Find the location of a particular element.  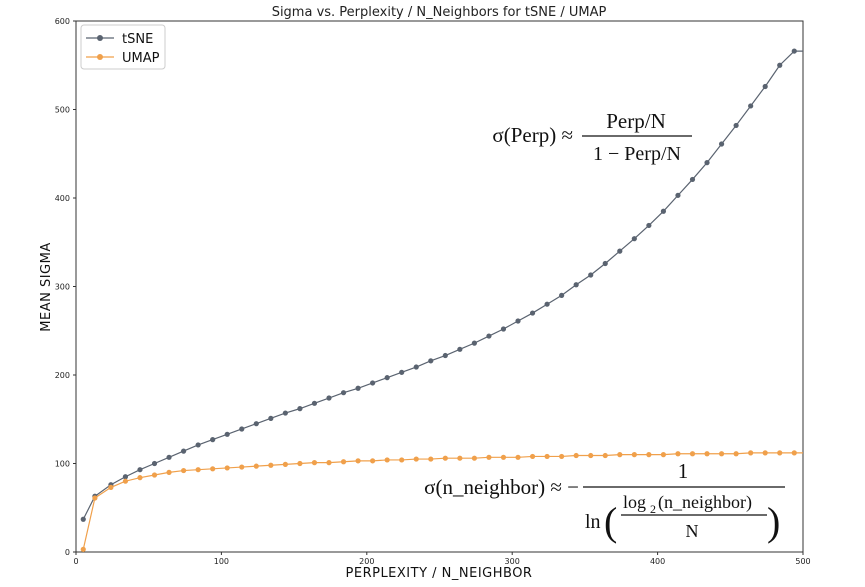

legend-umap-label: UMAP is located at coordinates (141, 58).